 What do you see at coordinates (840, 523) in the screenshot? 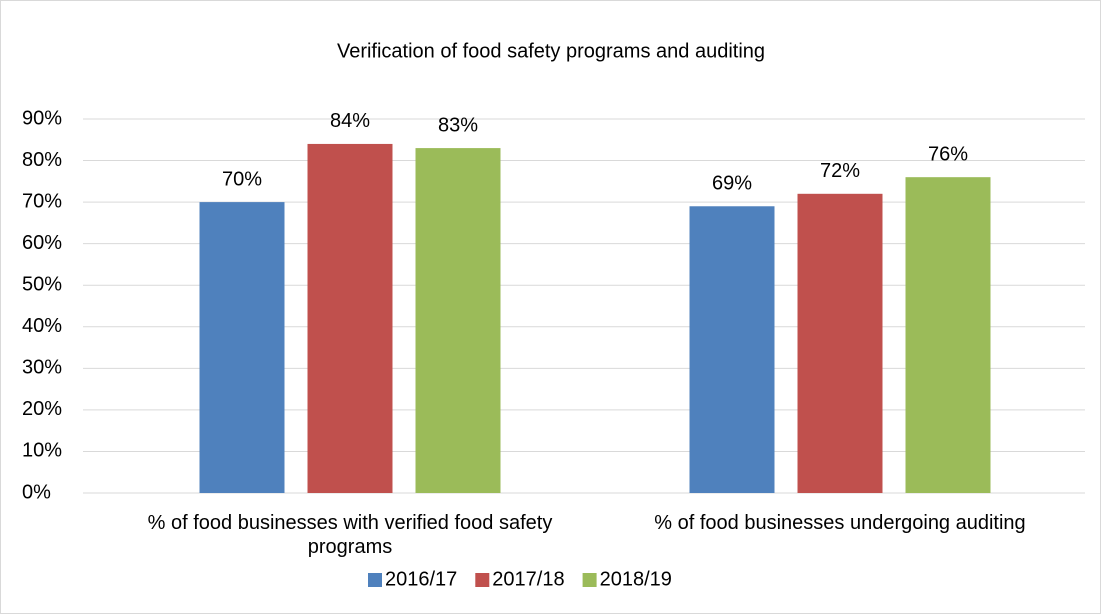
I see `x-tick-label: % of food businesses undergoing auditing` at bounding box center [840, 523].